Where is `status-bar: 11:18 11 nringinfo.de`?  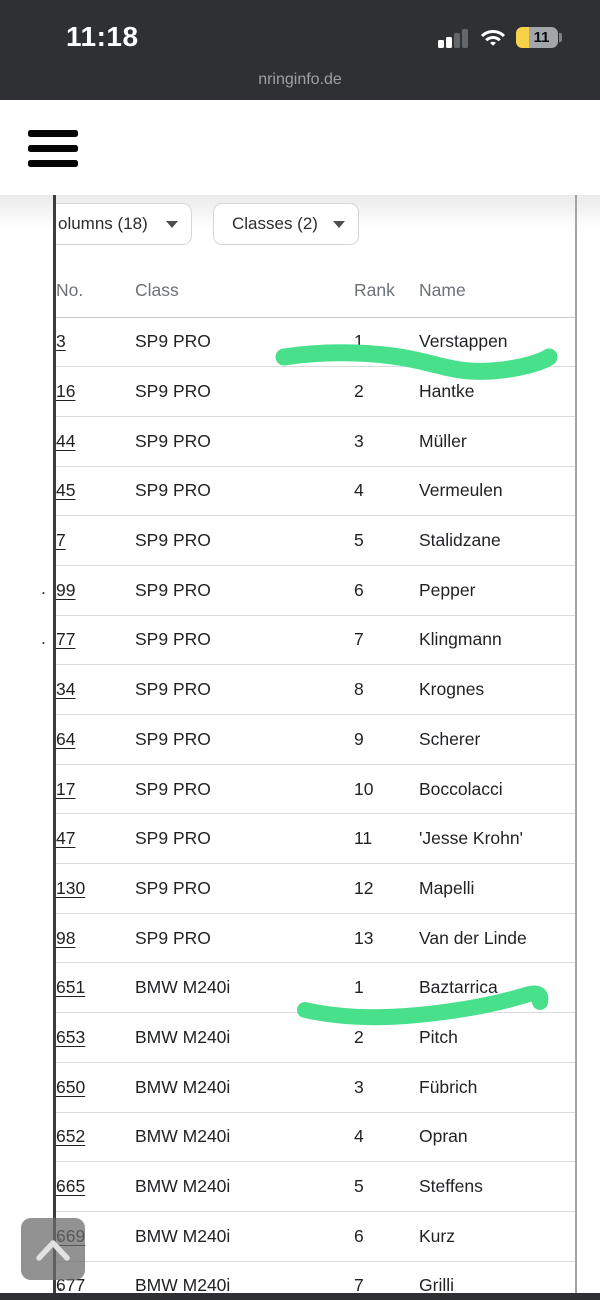 status-bar: 11:18 11 nringinfo.de is located at coordinates (300, 50).